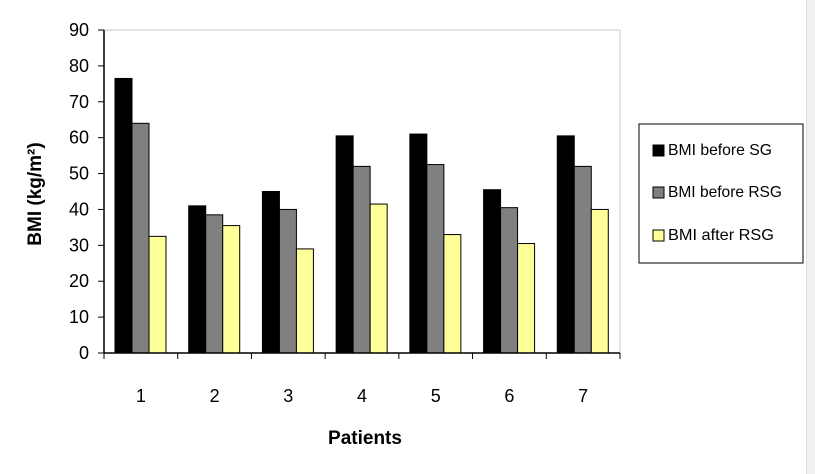  Describe the element at coordinates (79, 30) in the screenshot. I see `y-tick-label: 90` at that location.